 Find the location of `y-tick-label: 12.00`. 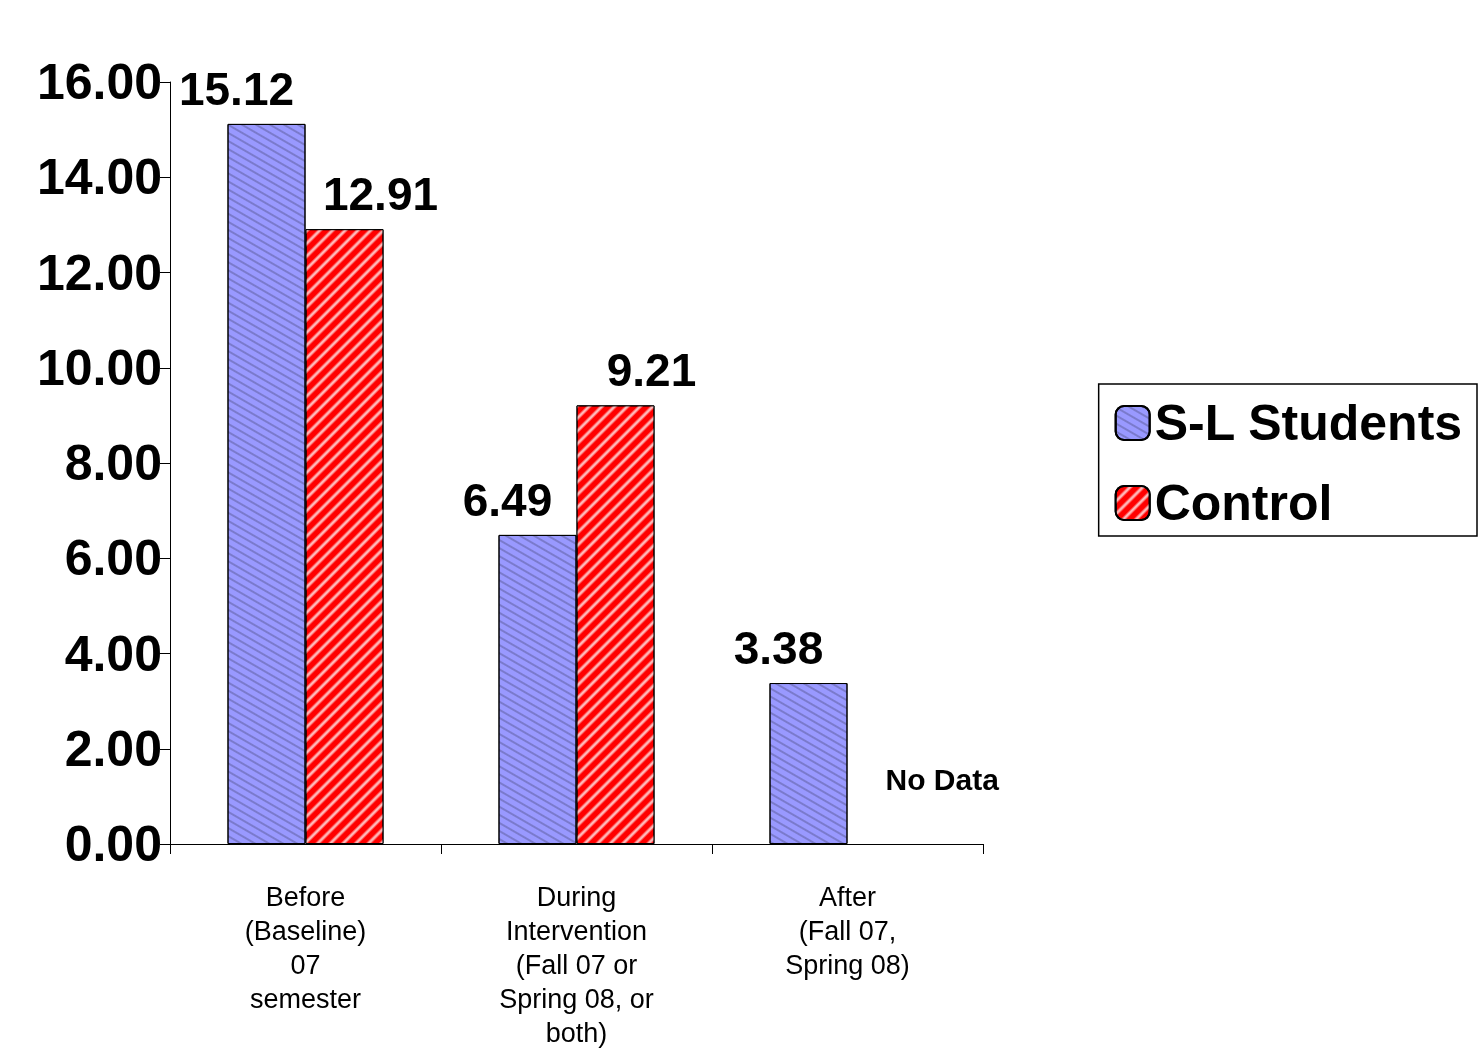

y-tick-label: 12.00 is located at coordinates (99, 272).